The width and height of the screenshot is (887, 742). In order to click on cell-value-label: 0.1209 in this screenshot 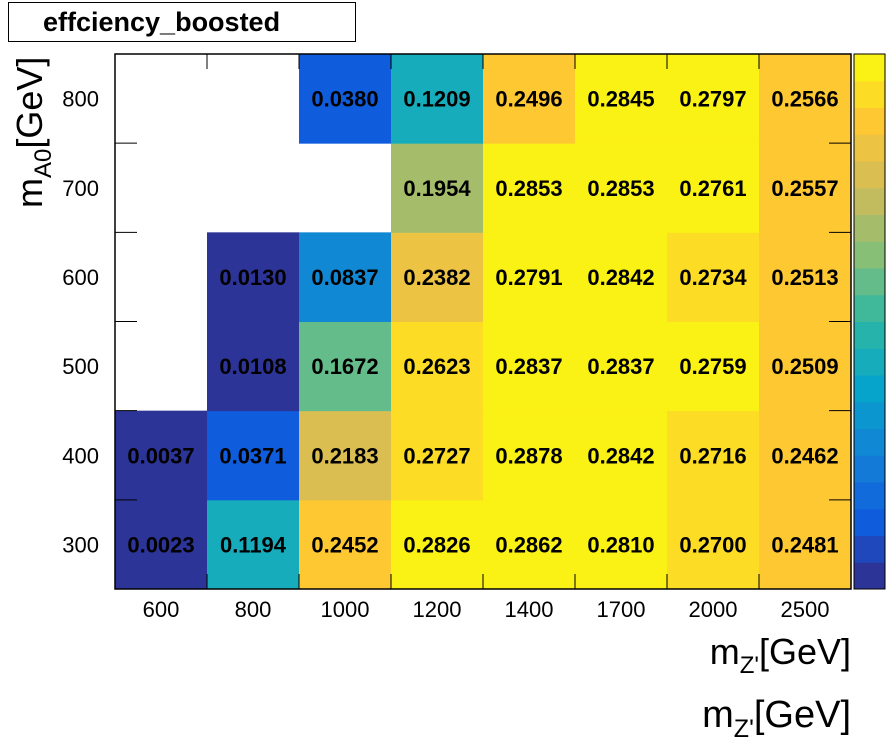, I will do `click(436, 99)`.